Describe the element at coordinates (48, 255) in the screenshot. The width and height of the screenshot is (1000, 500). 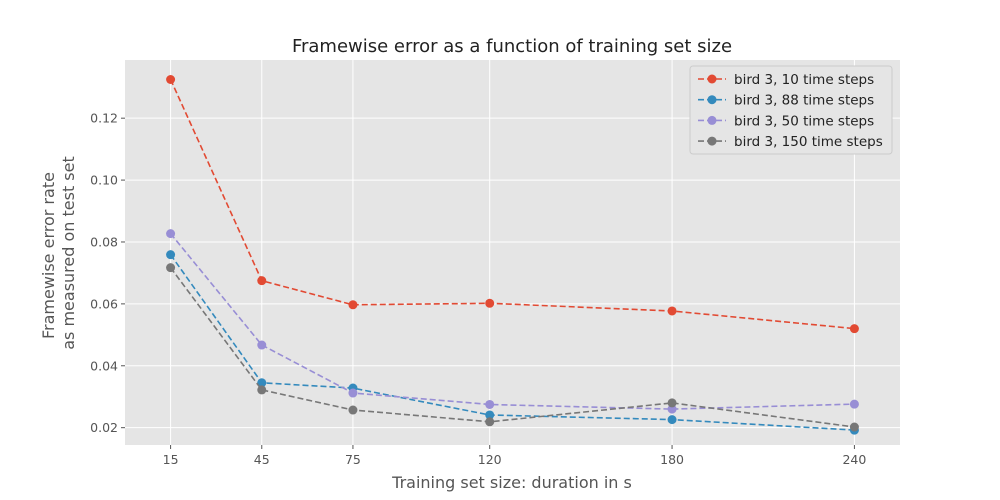
I see `y-axis-label-line-1: Framewise error rate` at that location.